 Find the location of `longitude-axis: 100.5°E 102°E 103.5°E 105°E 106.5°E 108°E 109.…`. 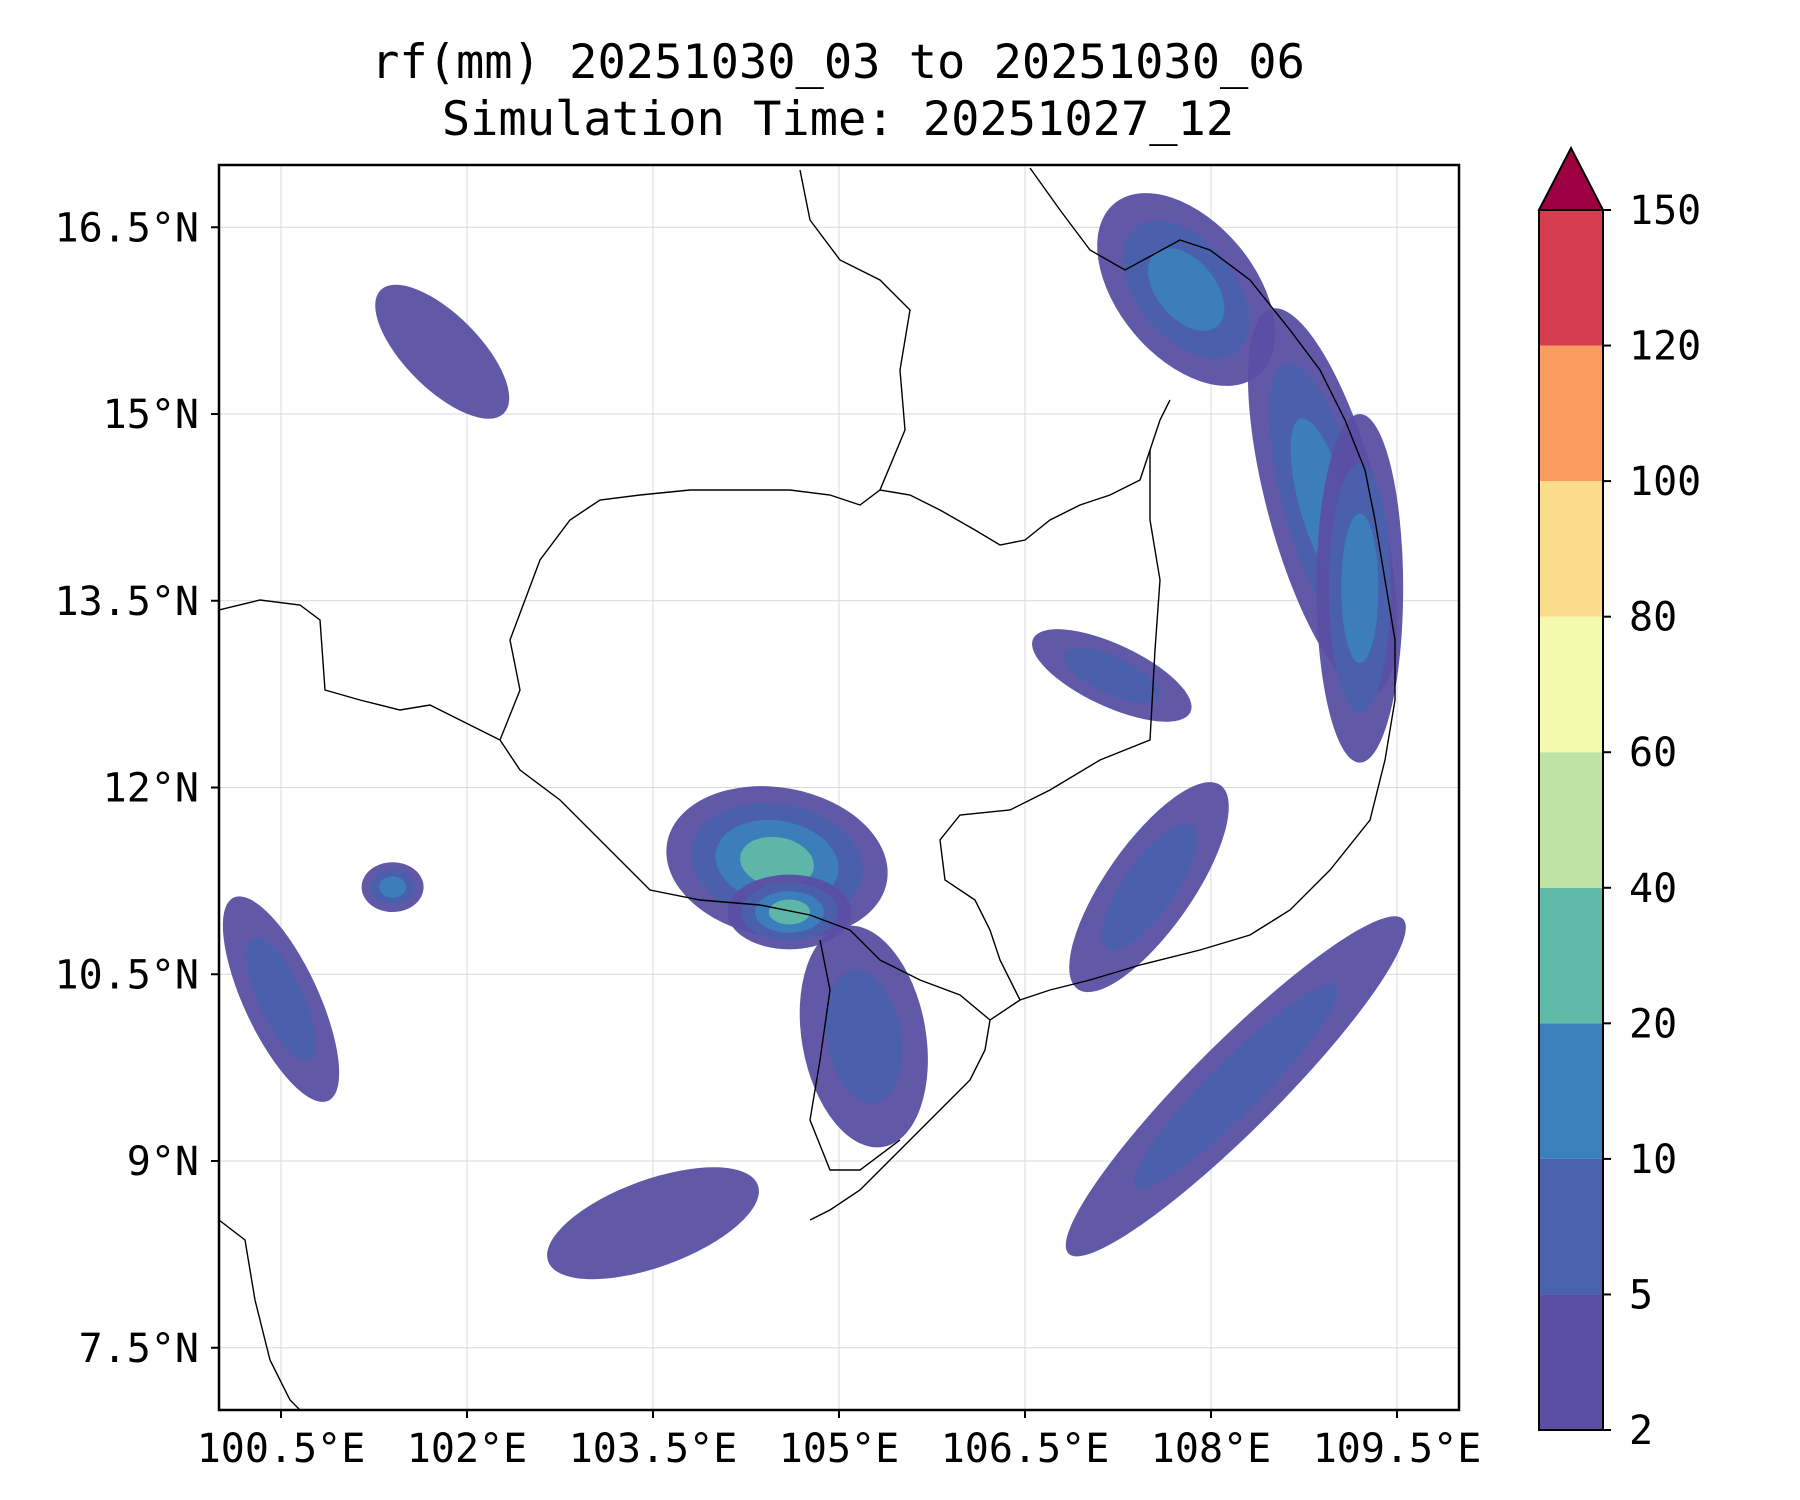

longitude-axis: 100.5°E 102°E 103.5°E 105°E 106.5°E 108°E 109.… is located at coordinates (839, 1441).